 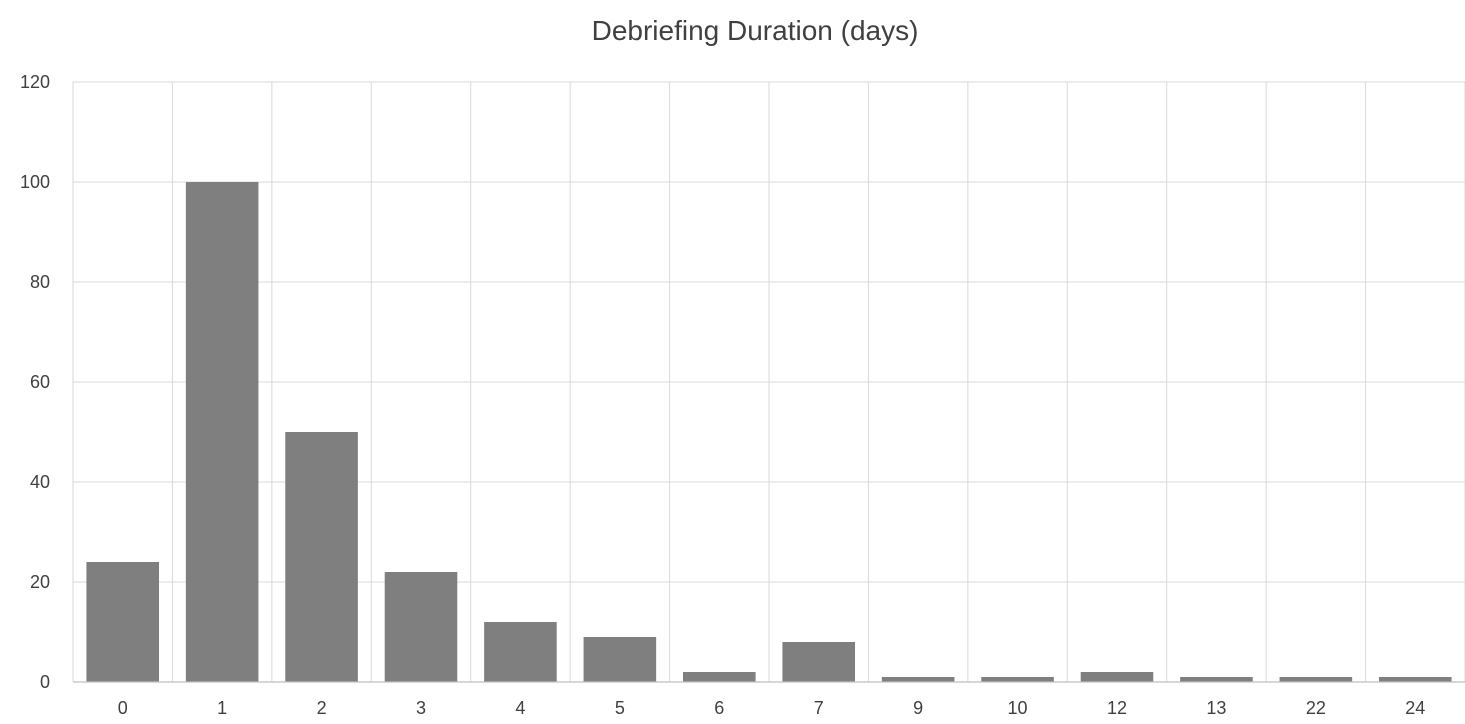 I want to click on y-tick-label: 120, so click(x=35, y=82).